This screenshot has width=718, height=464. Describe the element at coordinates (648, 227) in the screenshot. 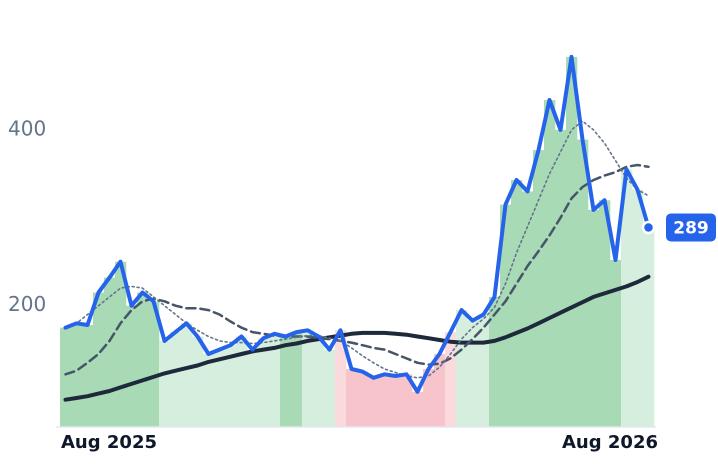

I see `last-point` at that location.